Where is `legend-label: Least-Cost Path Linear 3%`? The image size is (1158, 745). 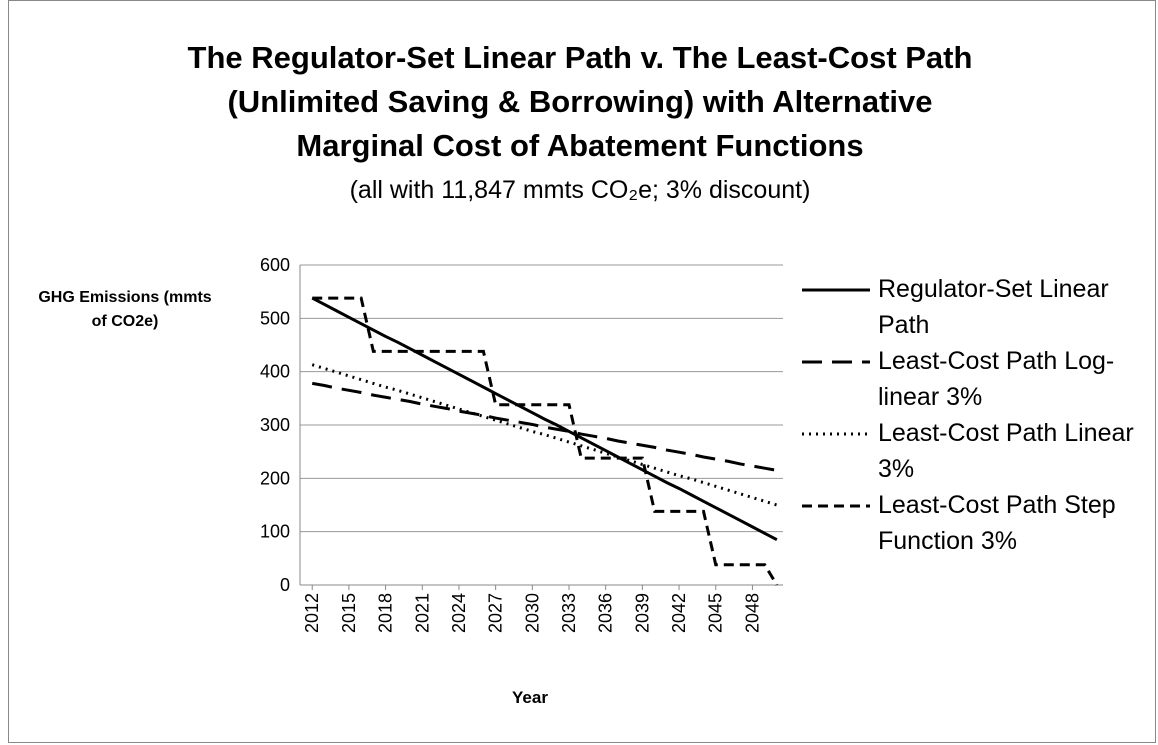
legend-label: Least-Cost Path Linear 3% is located at coordinates (1006, 451).